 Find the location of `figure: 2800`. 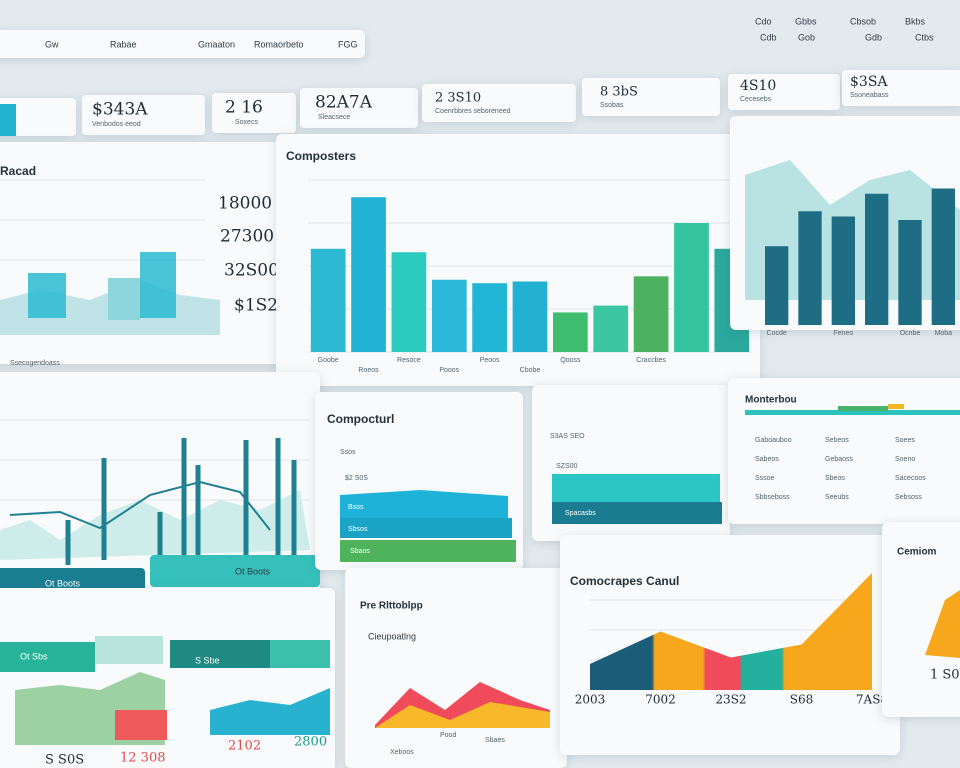

figure: 2800 is located at coordinates (310, 742).